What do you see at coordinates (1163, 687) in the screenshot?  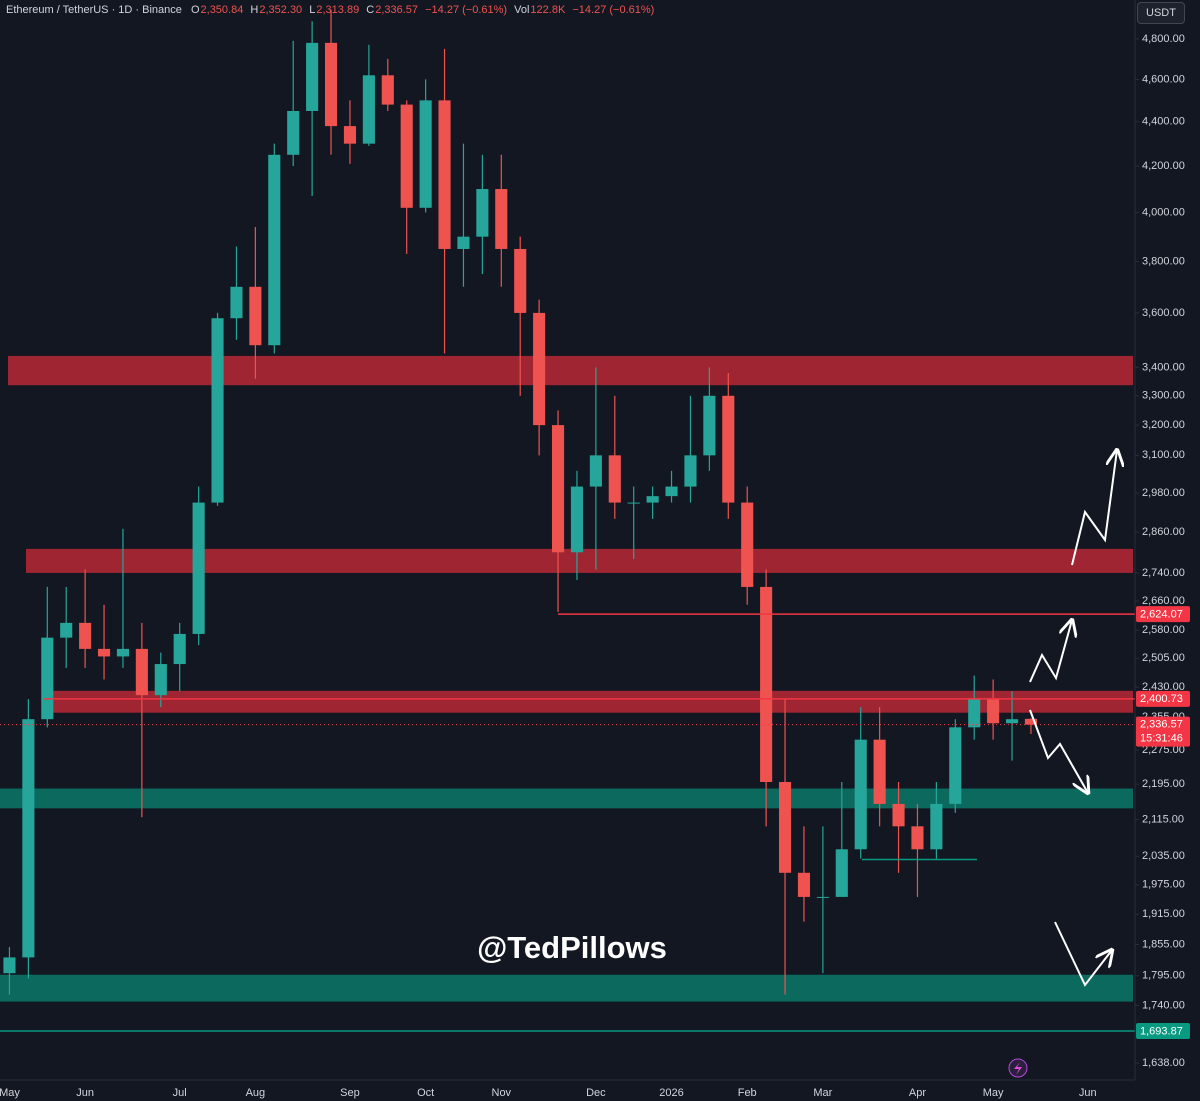 I see `y-tick-label: 2,430.00` at bounding box center [1163, 687].